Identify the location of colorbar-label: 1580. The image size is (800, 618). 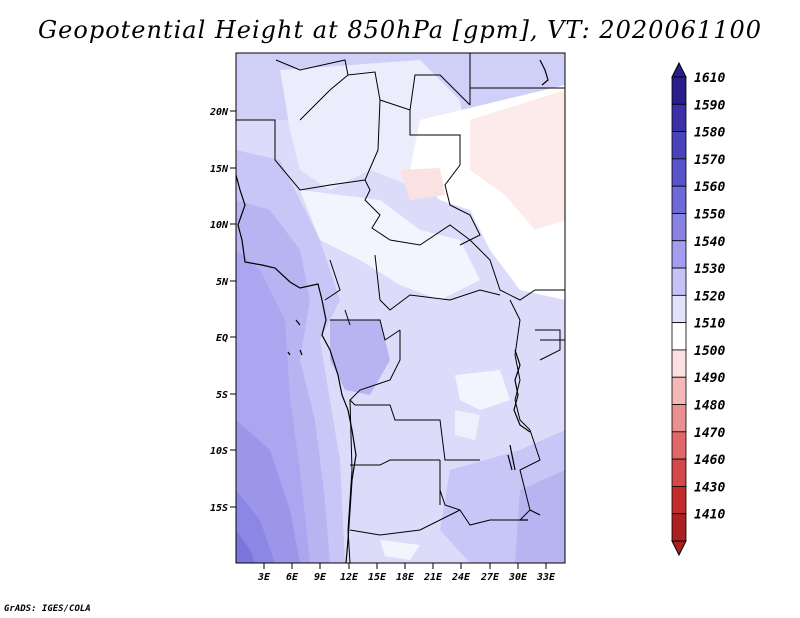
(709, 133).